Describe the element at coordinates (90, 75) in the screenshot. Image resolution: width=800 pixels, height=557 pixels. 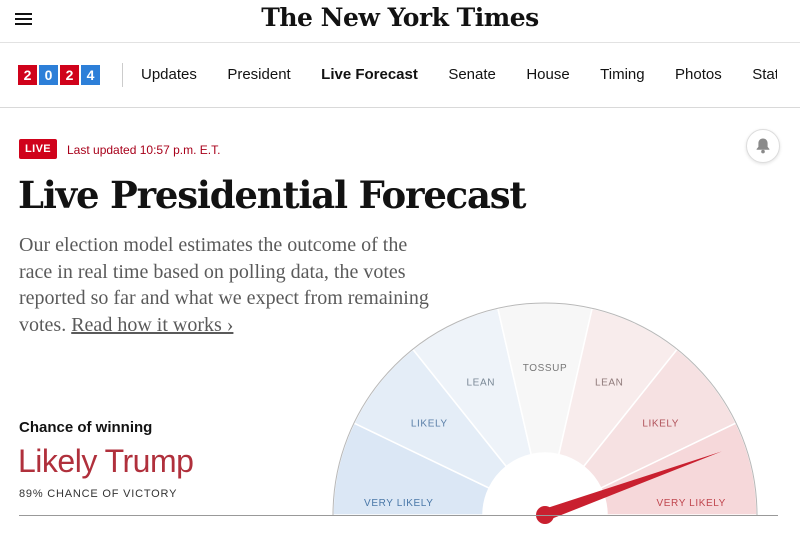
I see `year-digit: 4` at that location.